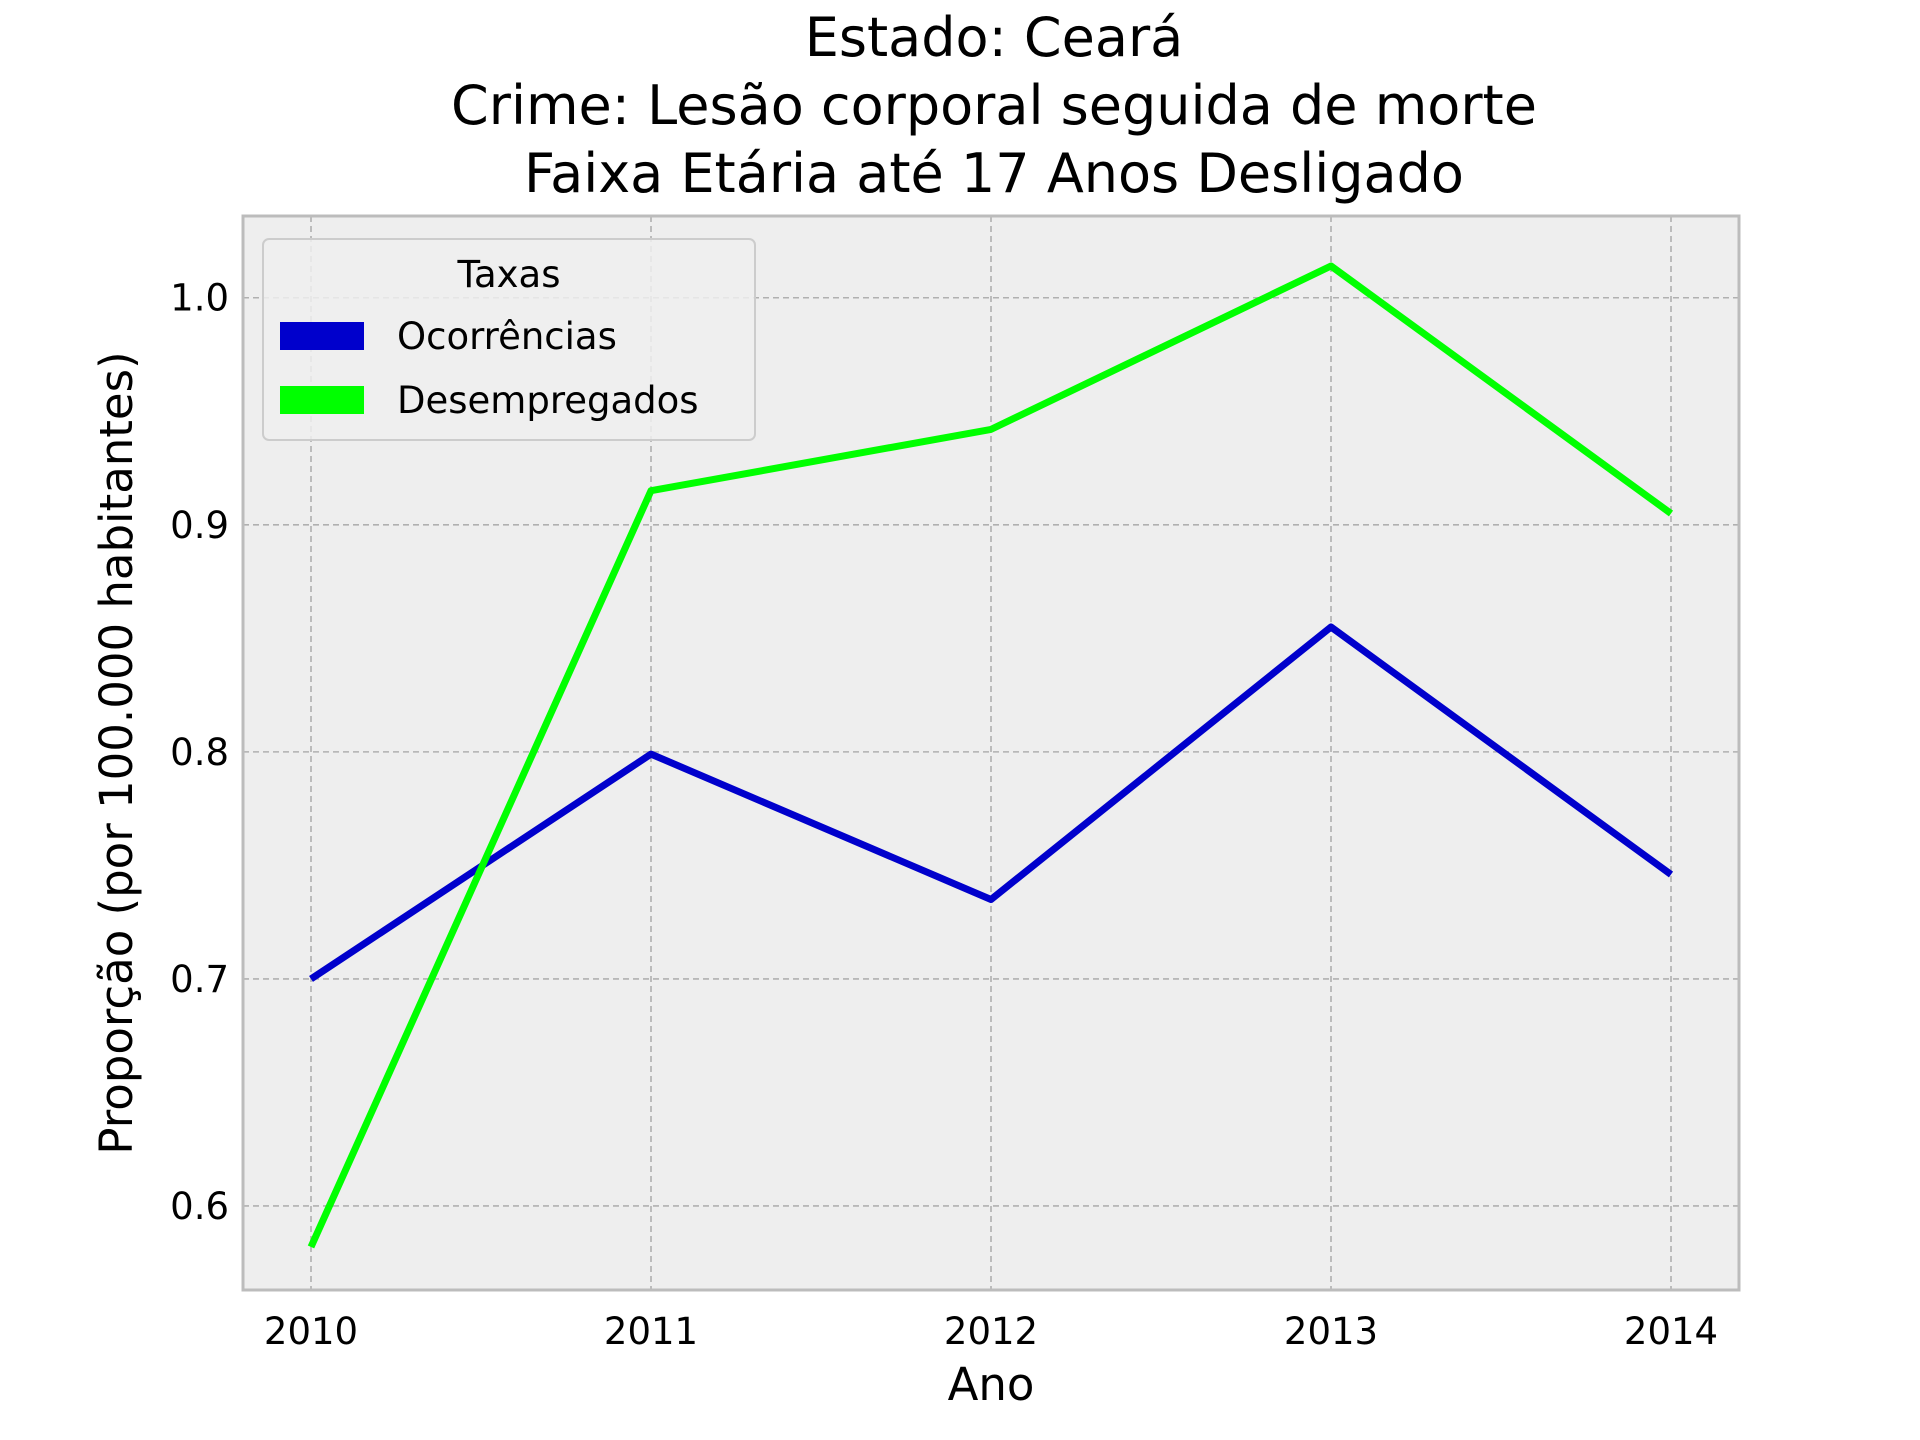 The height and width of the screenshot is (1440, 1920). Describe the element at coordinates (322, 336) in the screenshot. I see `legend-swatch-ocorrencias` at that location.